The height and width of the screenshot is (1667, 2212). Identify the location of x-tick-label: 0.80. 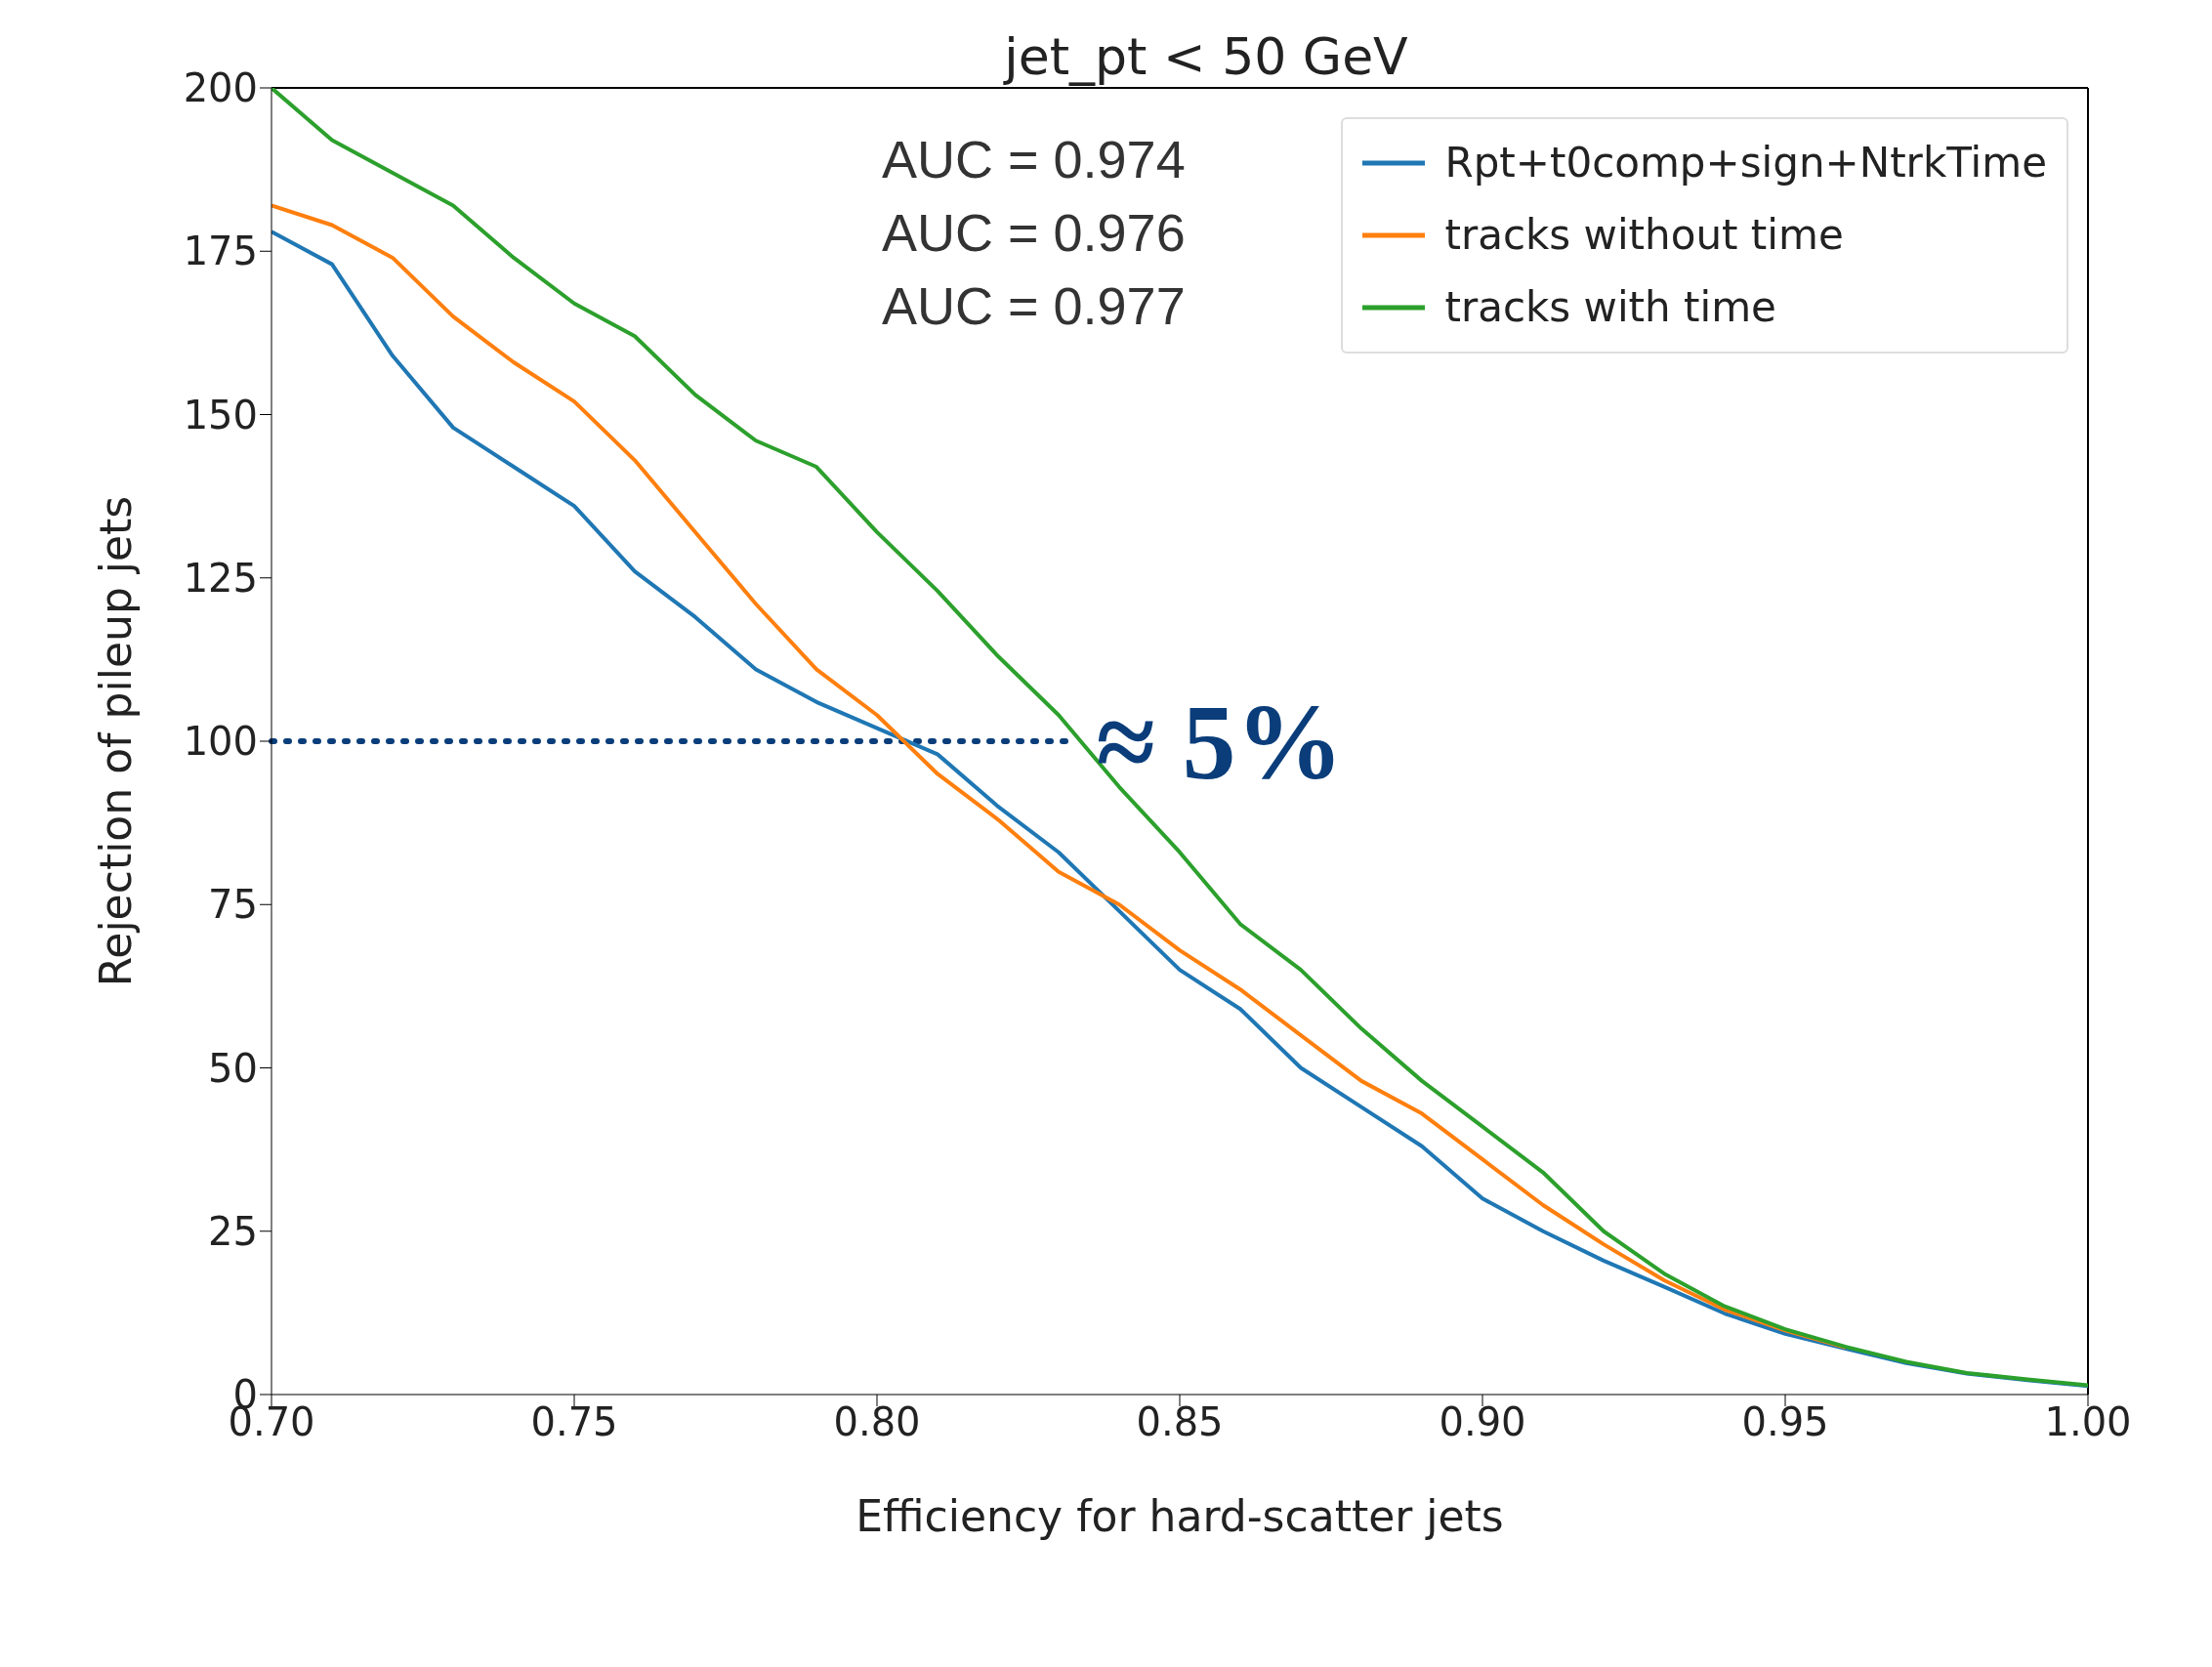
(877, 1422).